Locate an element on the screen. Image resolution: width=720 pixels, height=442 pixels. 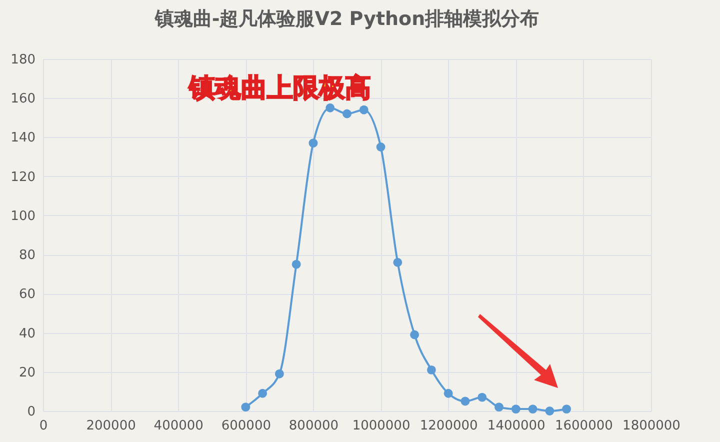
x-tick-label: 400000 is located at coordinates (179, 426).